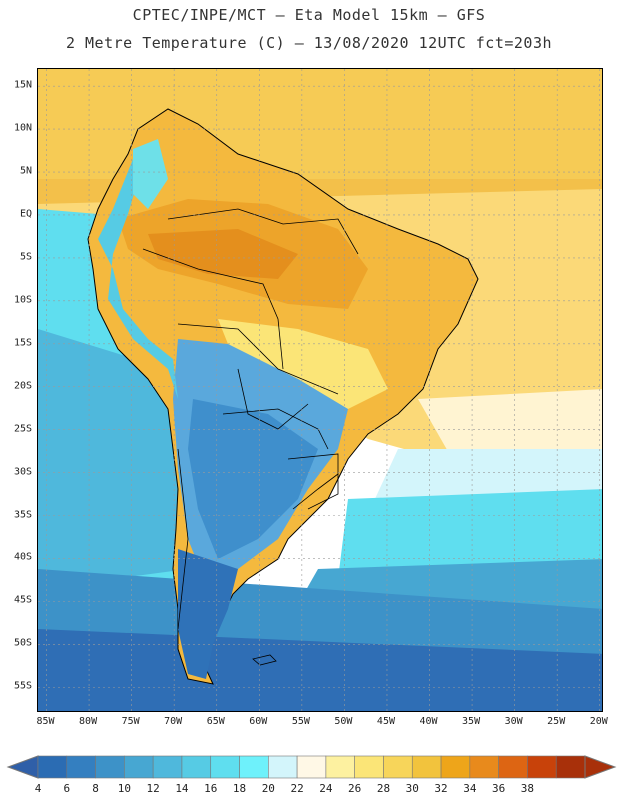 Image resolution: width=618 pixels, height=800 pixels. What do you see at coordinates (223, 254) in the screenshot?
I see `amazon-core` at bounding box center [223, 254].